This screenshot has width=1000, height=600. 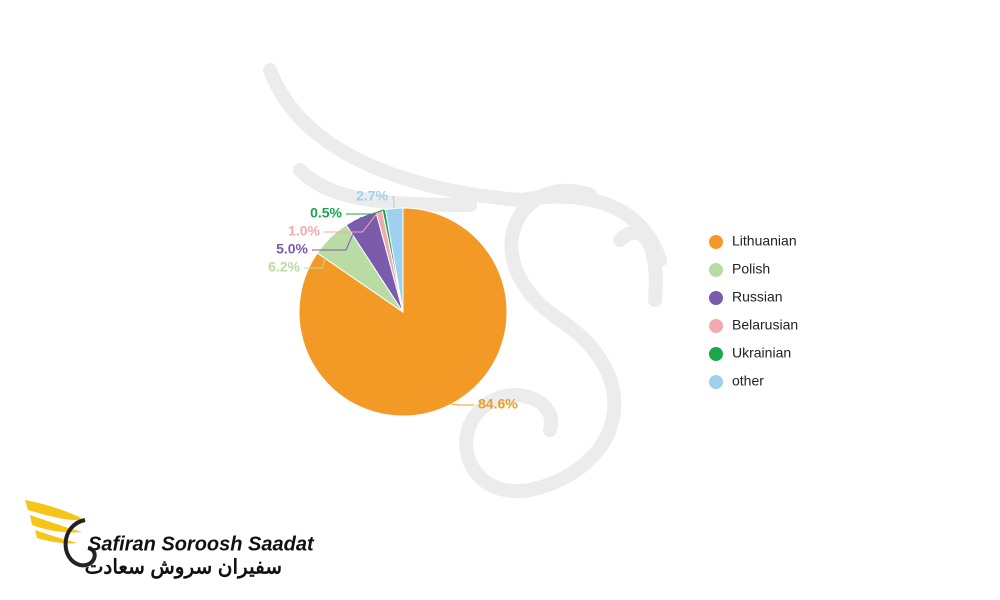 I want to click on data-label: 1.0%, so click(x=304, y=231).